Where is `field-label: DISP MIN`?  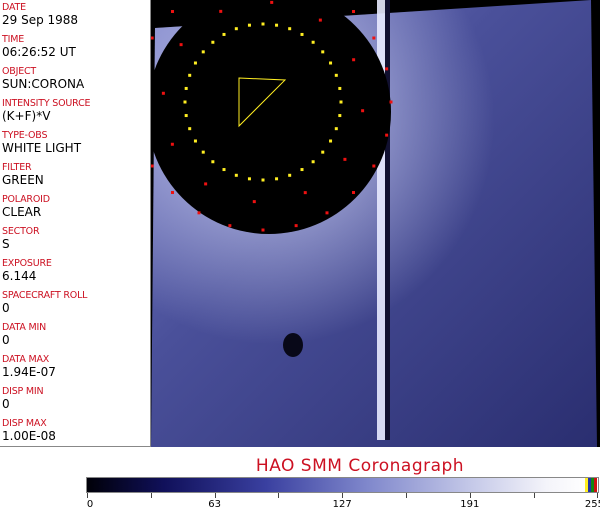 field-label: DISP MIN is located at coordinates (23, 391).